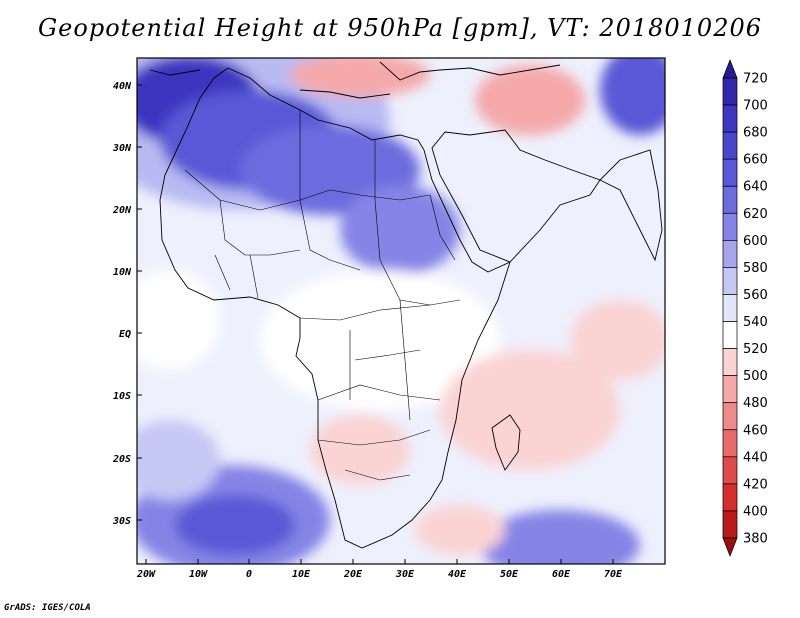 This screenshot has width=800, height=618. What do you see at coordinates (249, 574) in the screenshot?
I see `lon-label: 0` at bounding box center [249, 574].